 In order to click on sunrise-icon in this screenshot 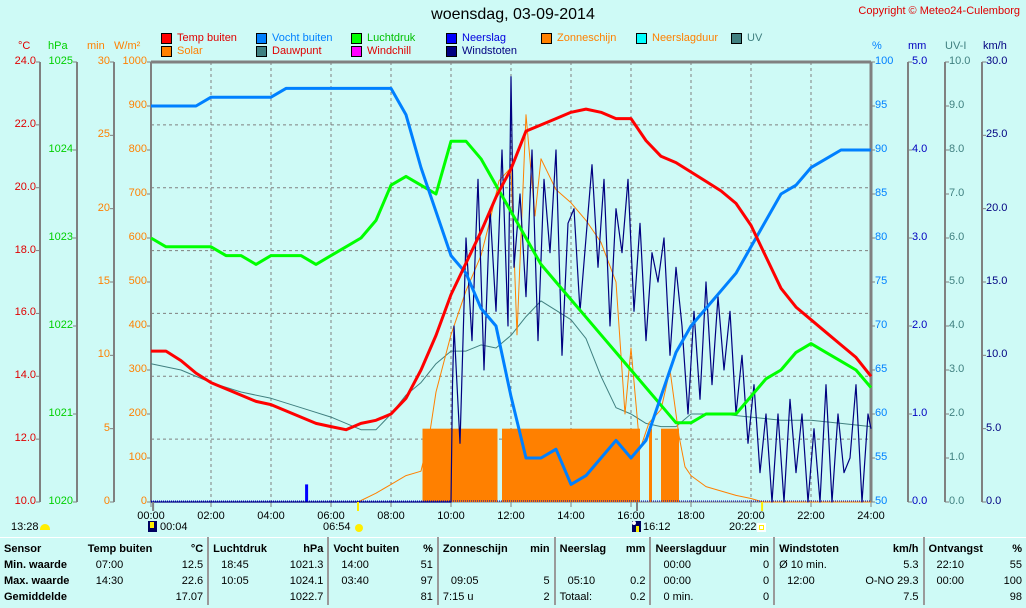, I will do `click(359, 528)`.